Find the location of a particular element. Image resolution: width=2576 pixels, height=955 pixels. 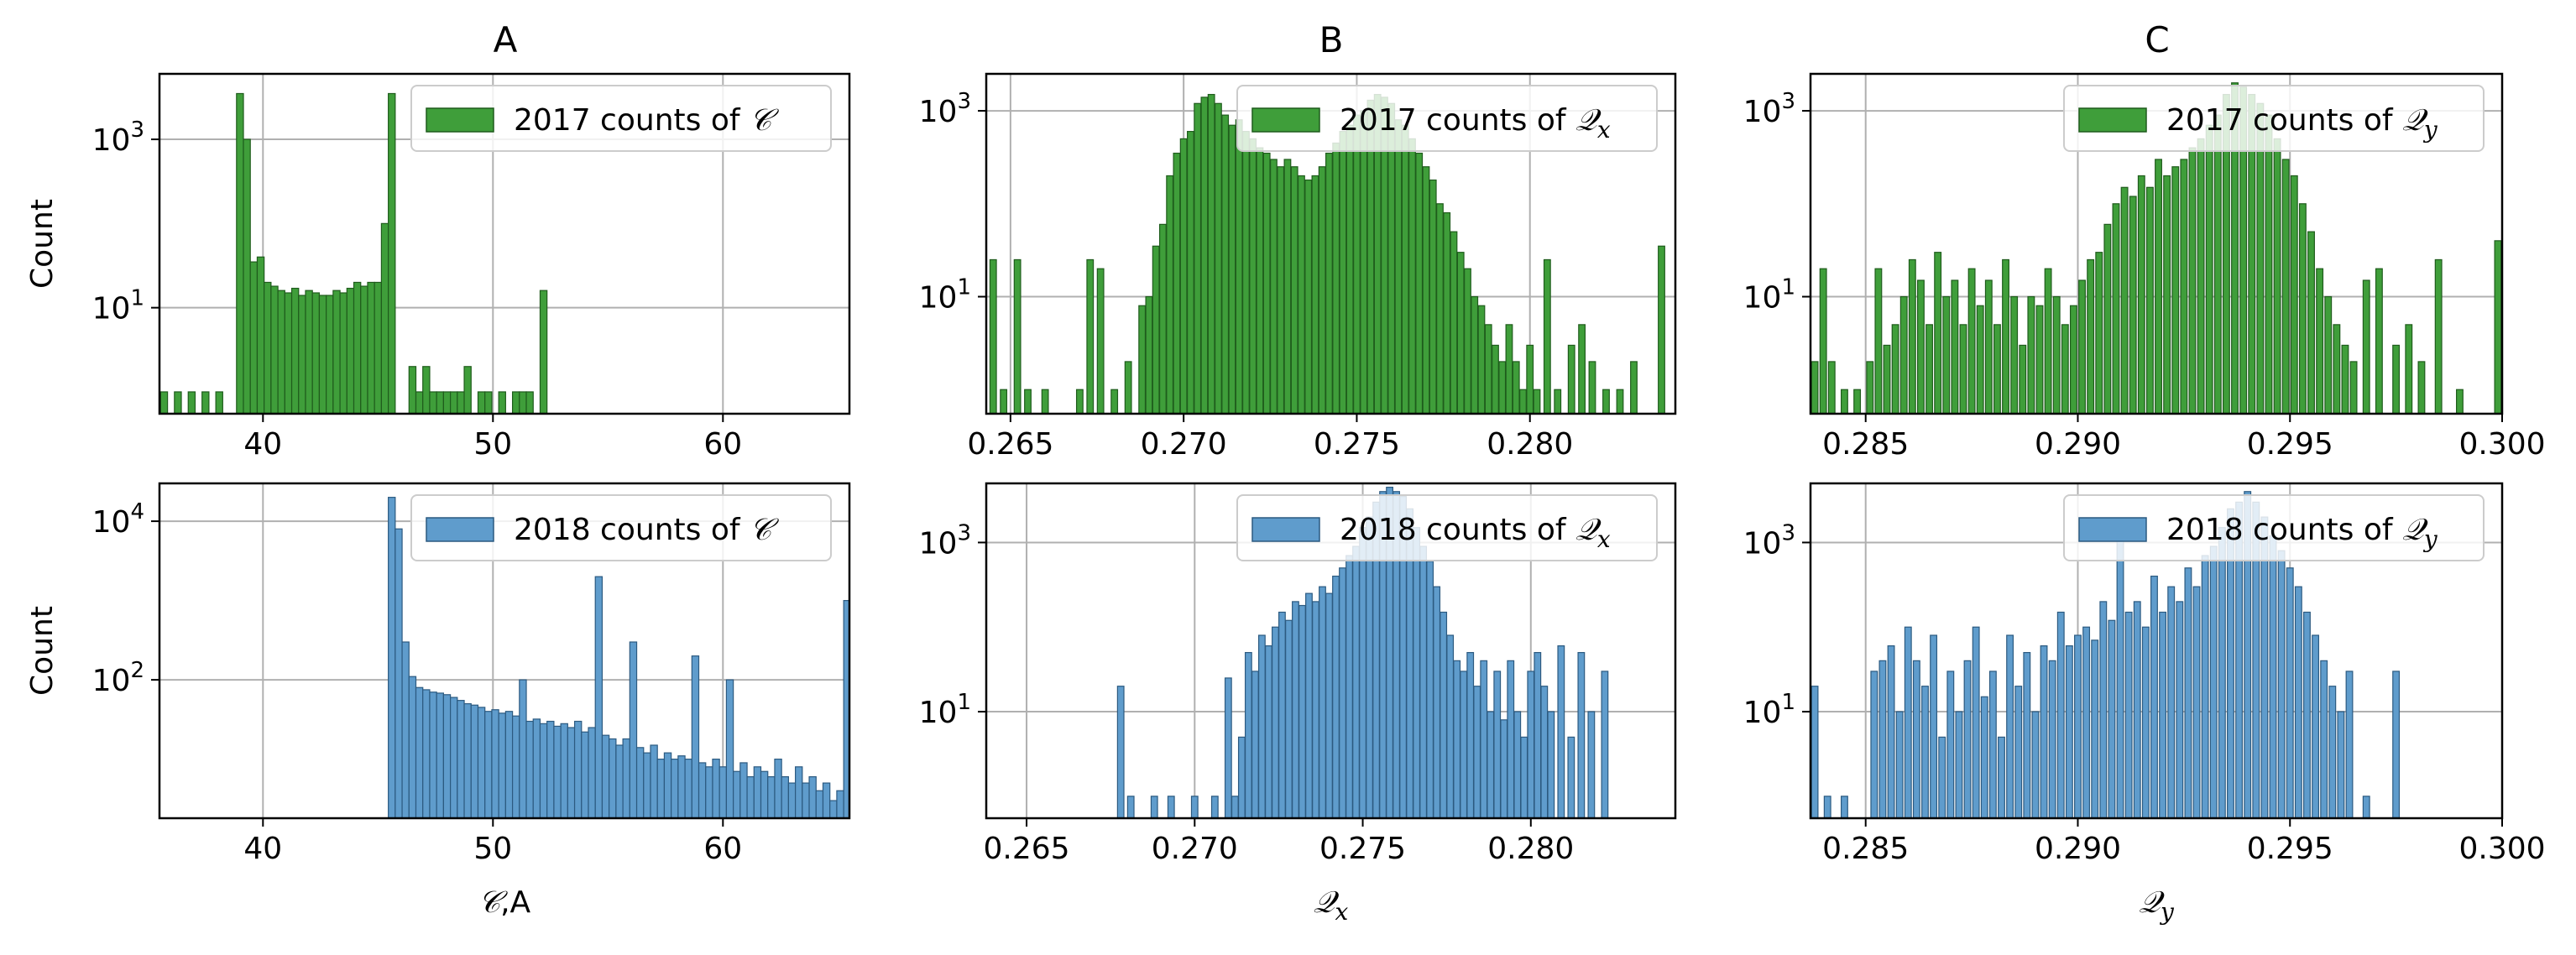

x-tick-label: 0.265 is located at coordinates (1010, 445).